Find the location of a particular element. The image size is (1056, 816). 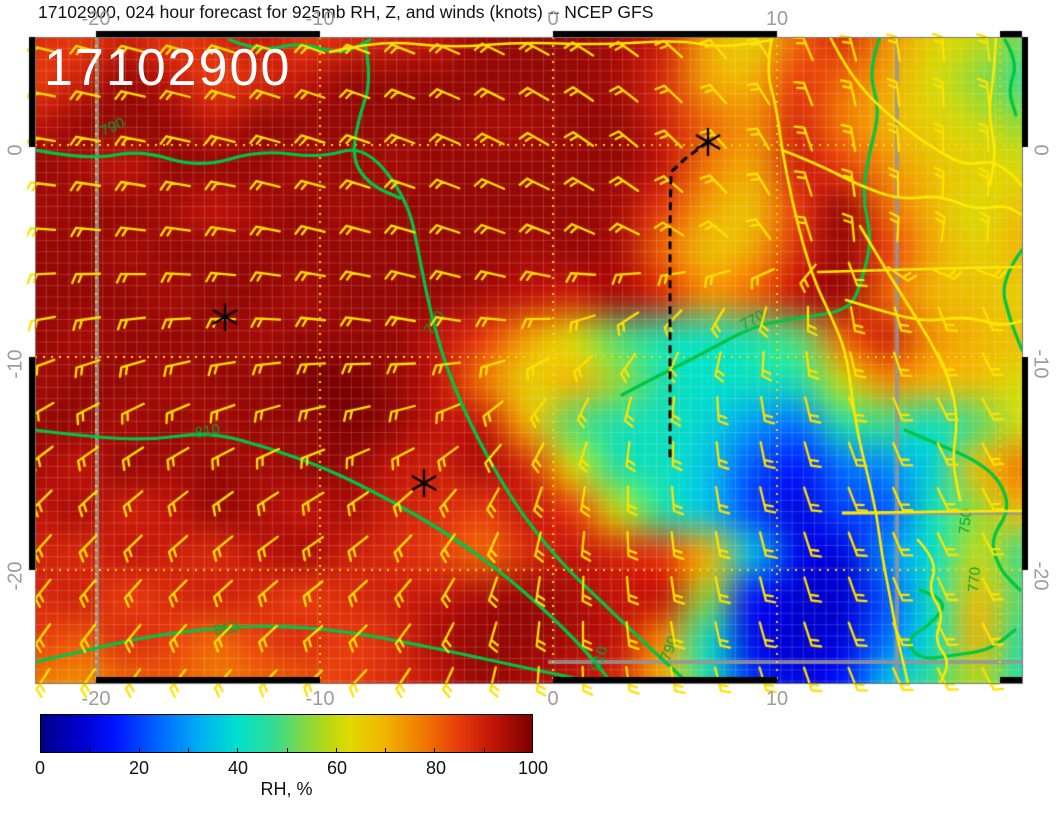

timestamp-overlay: 17102900 is located at coordinates (168, 68).